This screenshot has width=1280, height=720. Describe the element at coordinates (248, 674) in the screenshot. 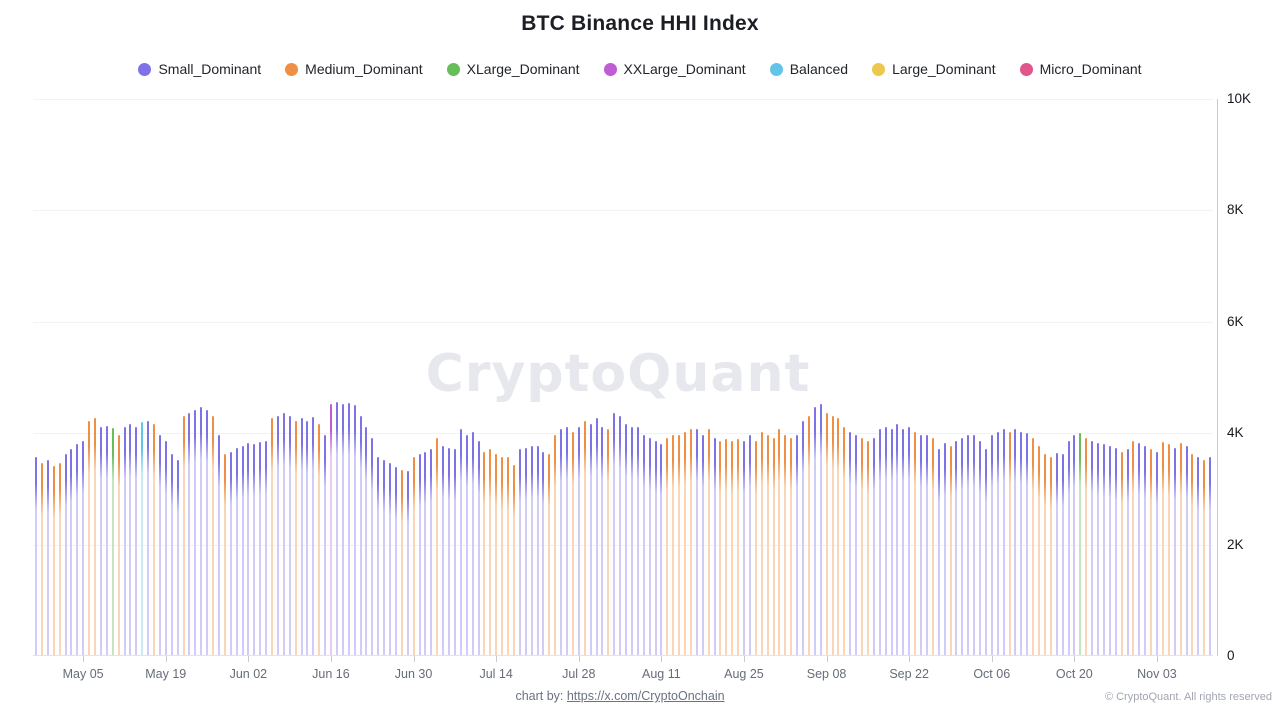

I see `x-axis-label-jun-02: Jun 02` at that location.